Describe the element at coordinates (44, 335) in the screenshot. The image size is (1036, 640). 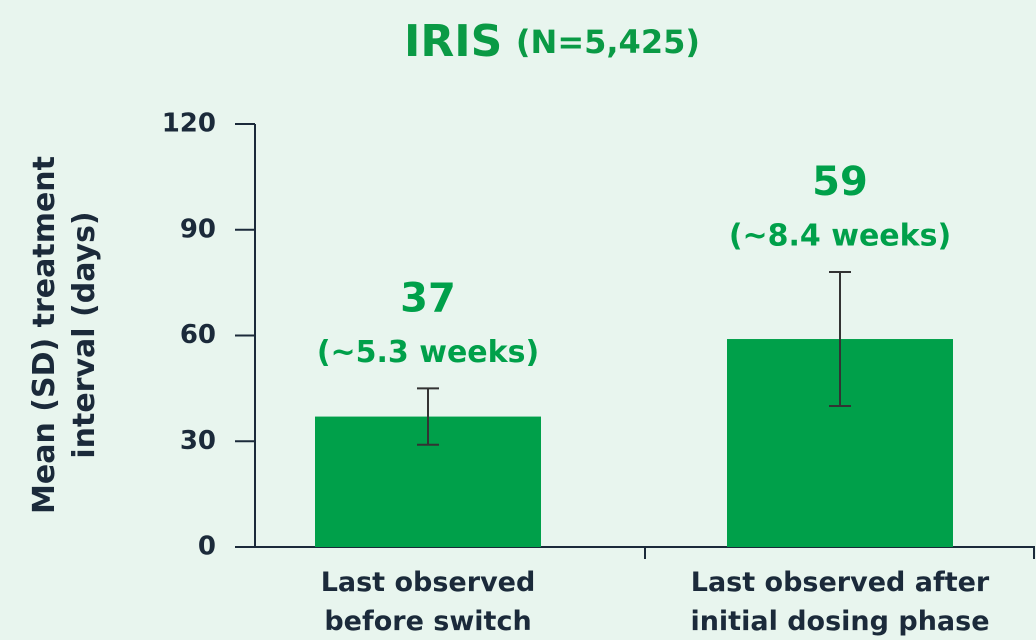
I see `y-axis-label-line: Mean (SD) treatment` at that location.